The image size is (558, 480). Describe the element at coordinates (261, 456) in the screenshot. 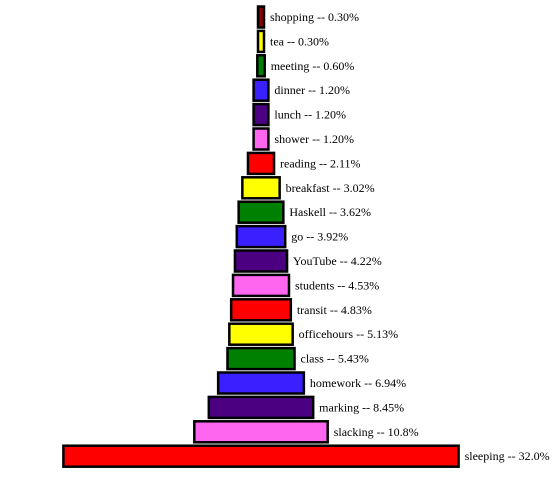

I see `bar-sleeping` at that location.